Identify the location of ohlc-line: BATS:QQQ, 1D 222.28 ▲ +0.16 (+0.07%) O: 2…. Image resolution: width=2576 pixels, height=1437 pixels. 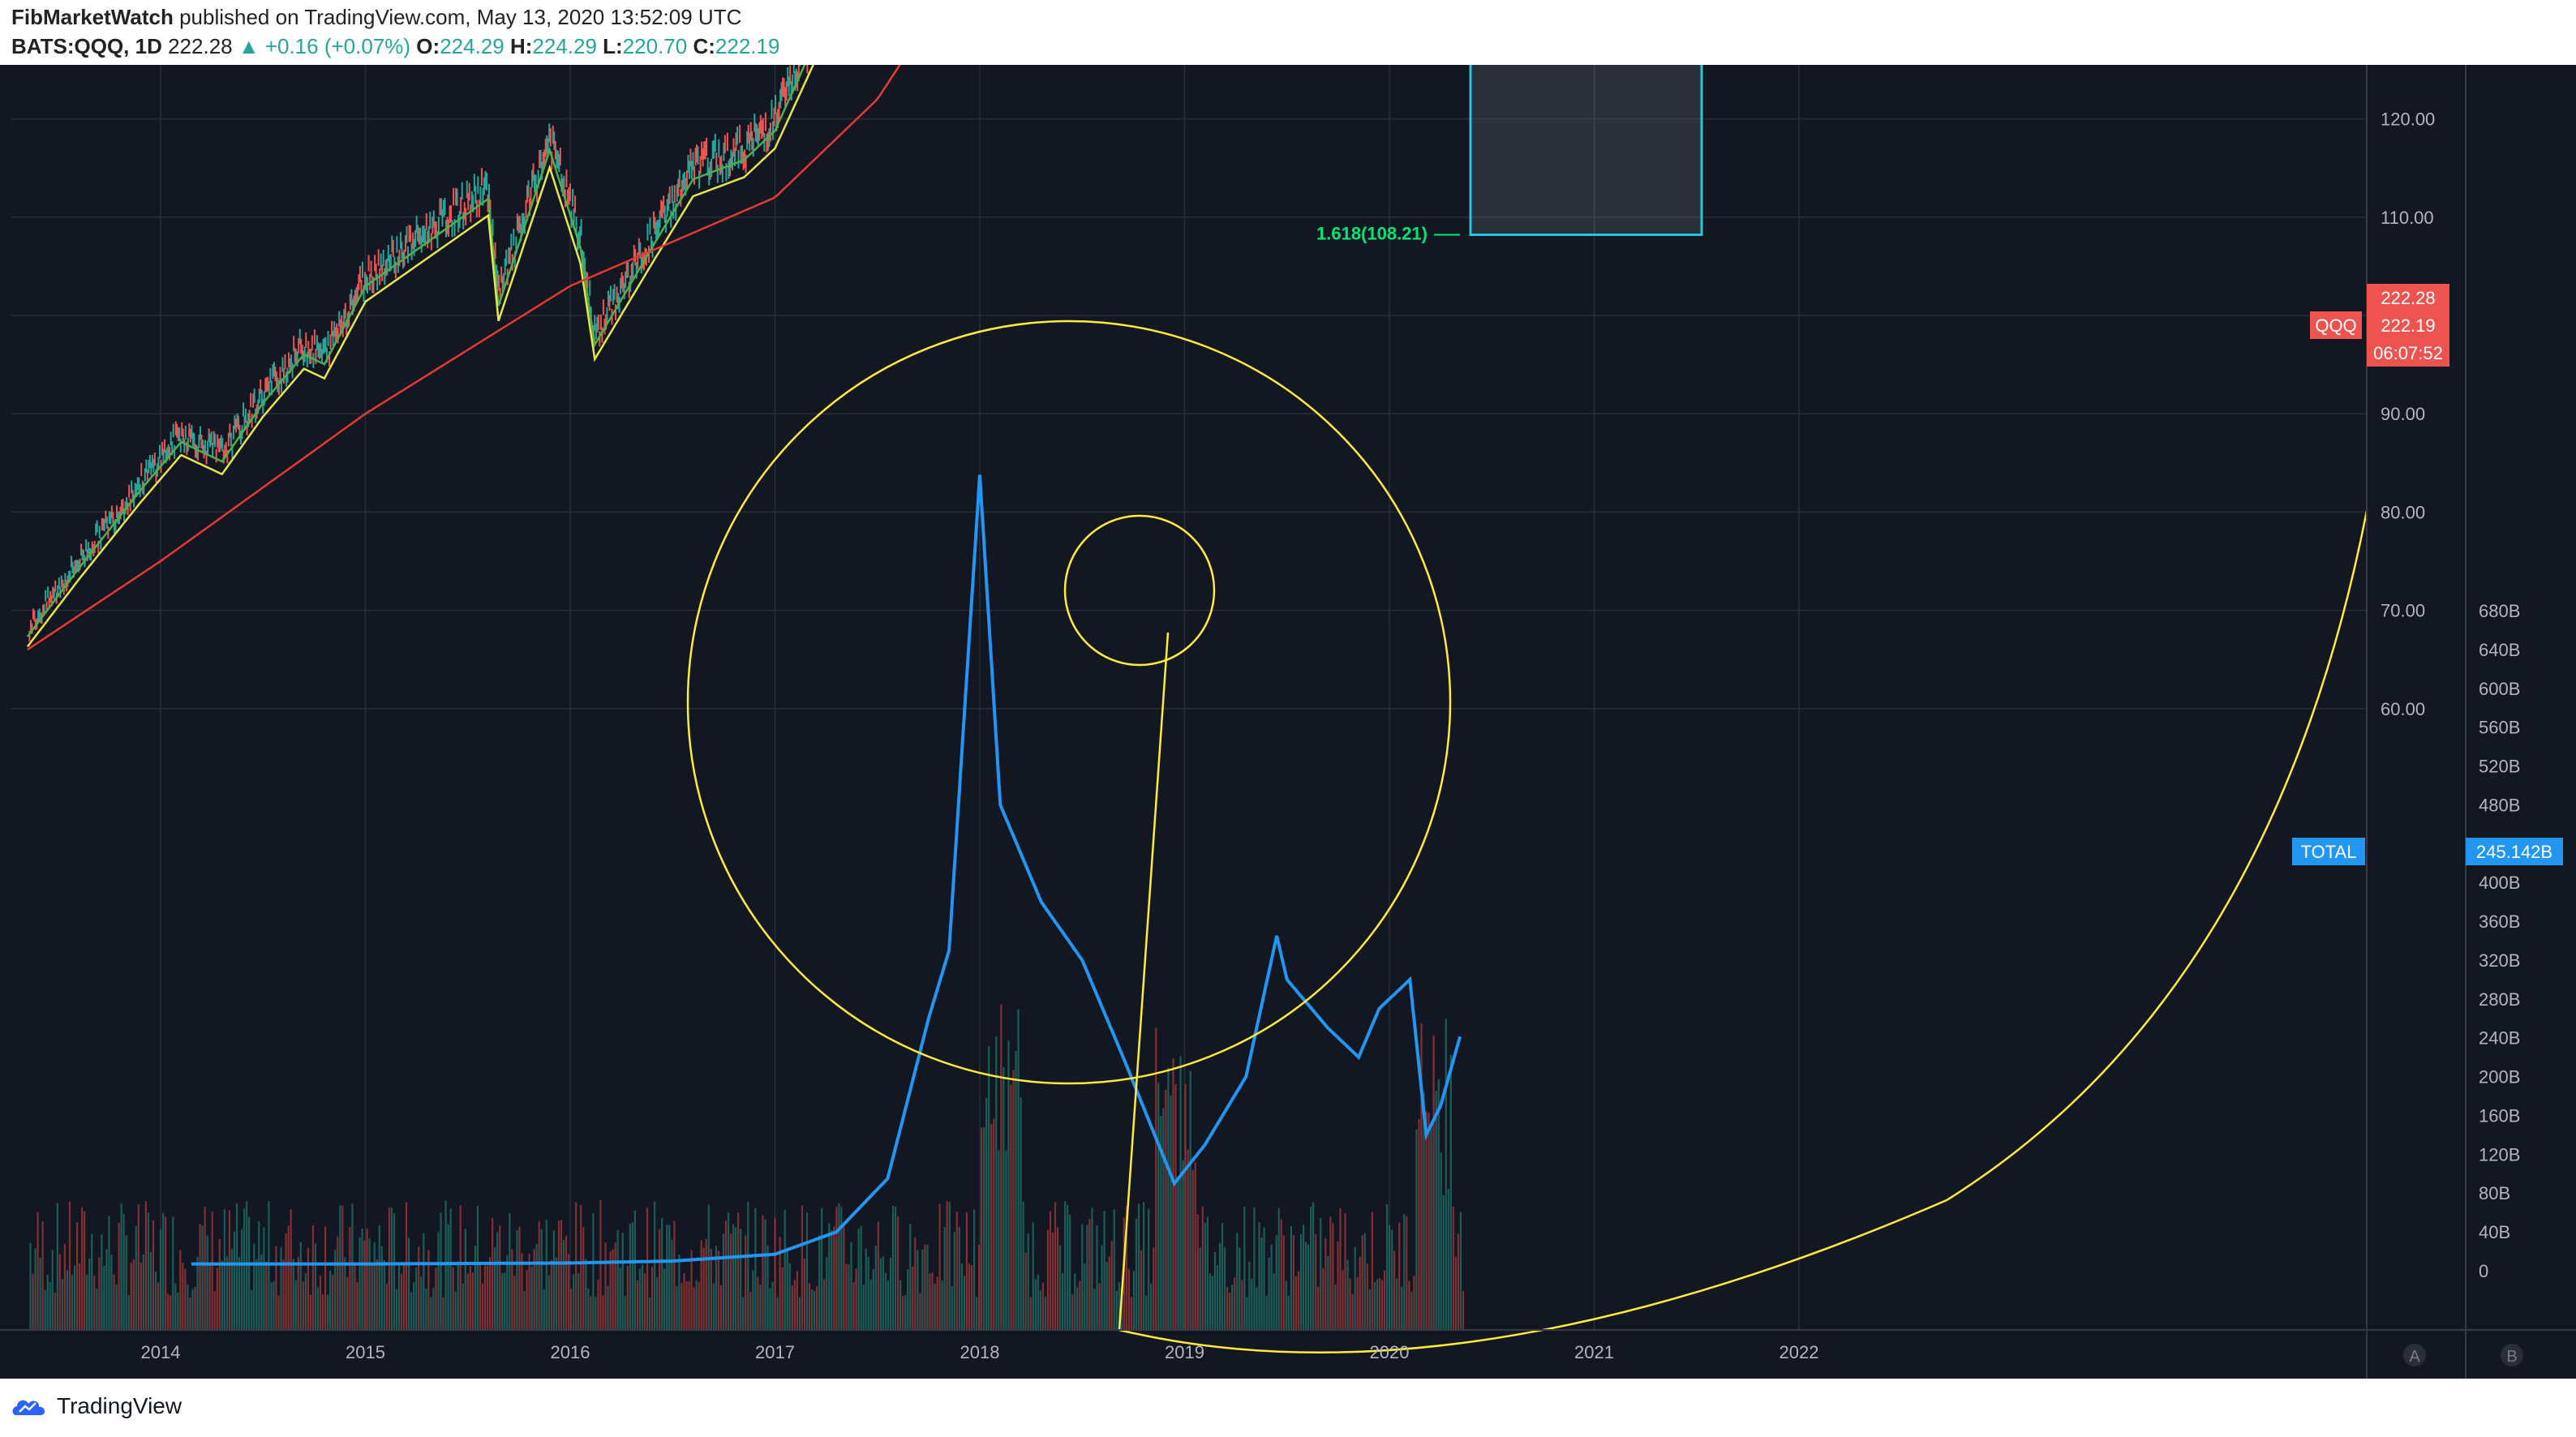
(395, 46).